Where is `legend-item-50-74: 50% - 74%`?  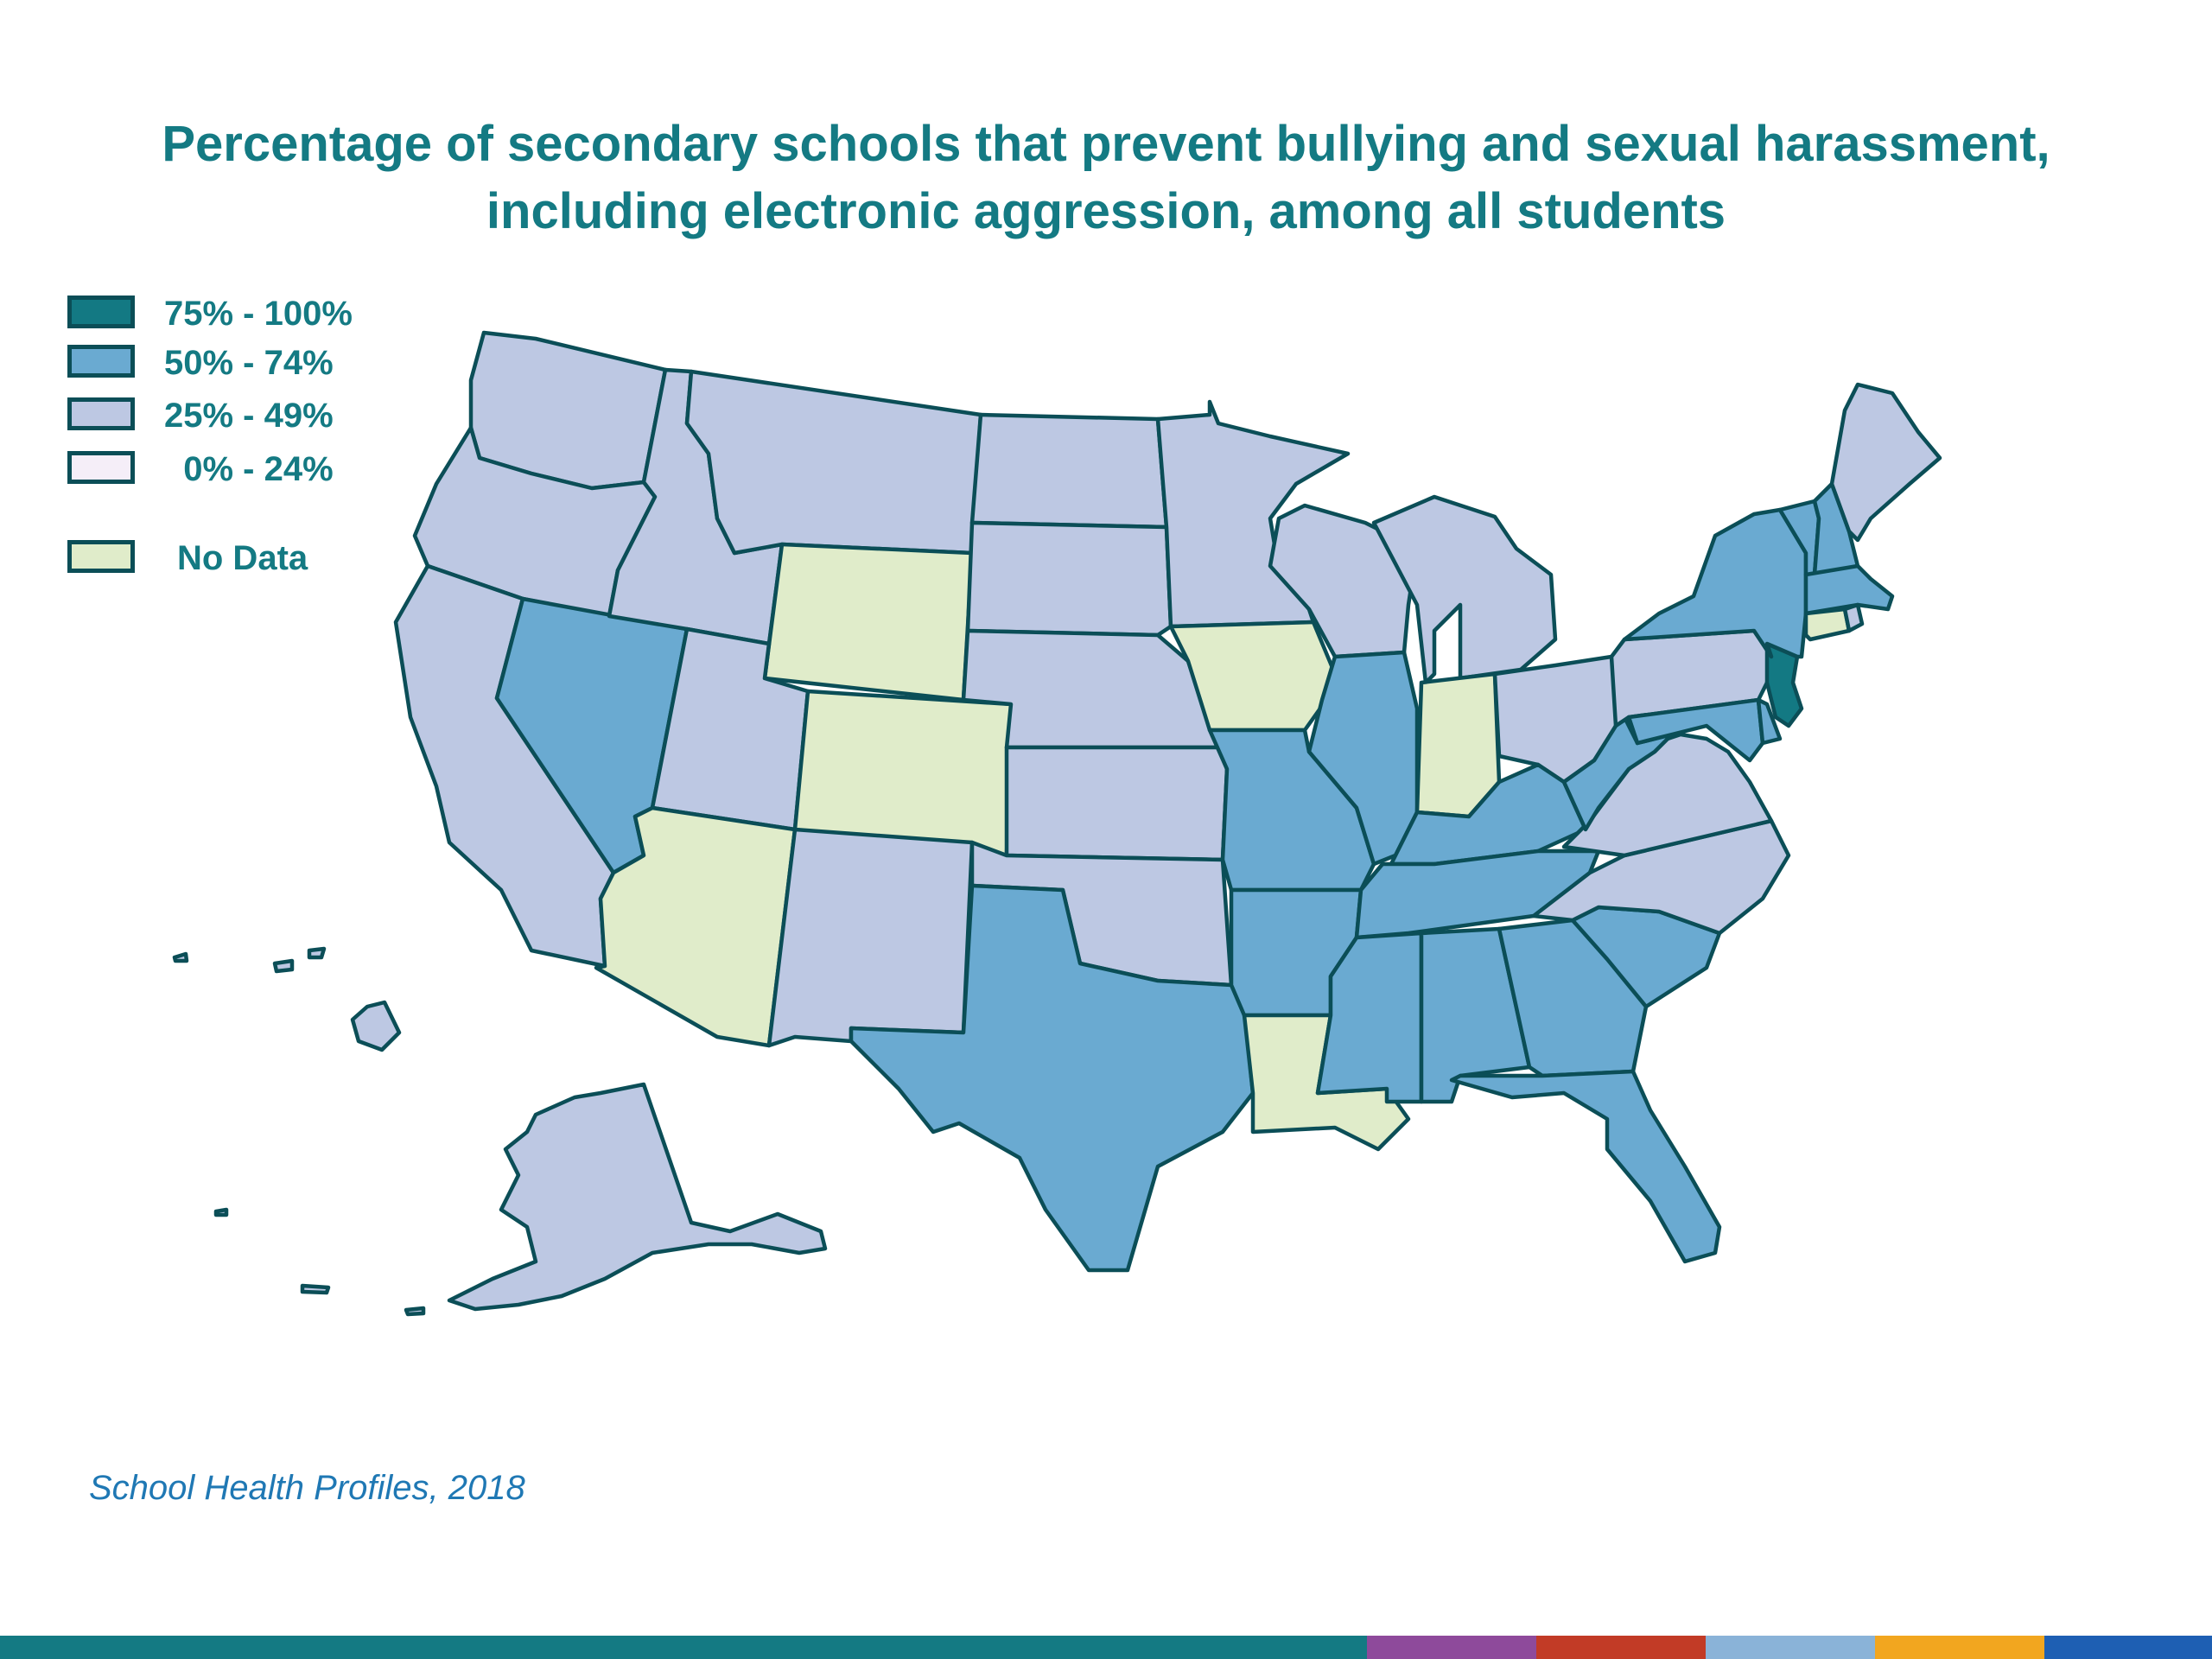 legend-item-50-74: 50% - 74% is located at coordinates (248, 363).